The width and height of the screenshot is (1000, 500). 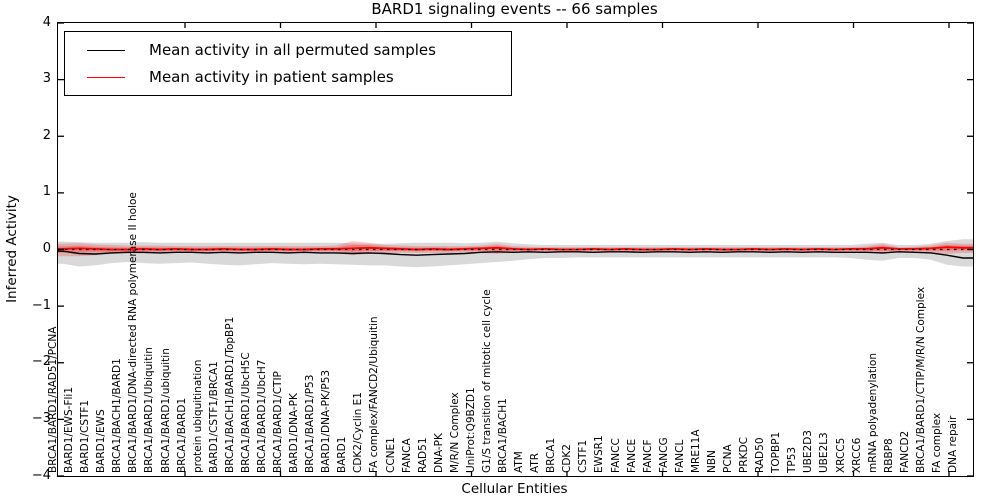 I want to click on y-tick-label: −2, so click(x=41, y=362).